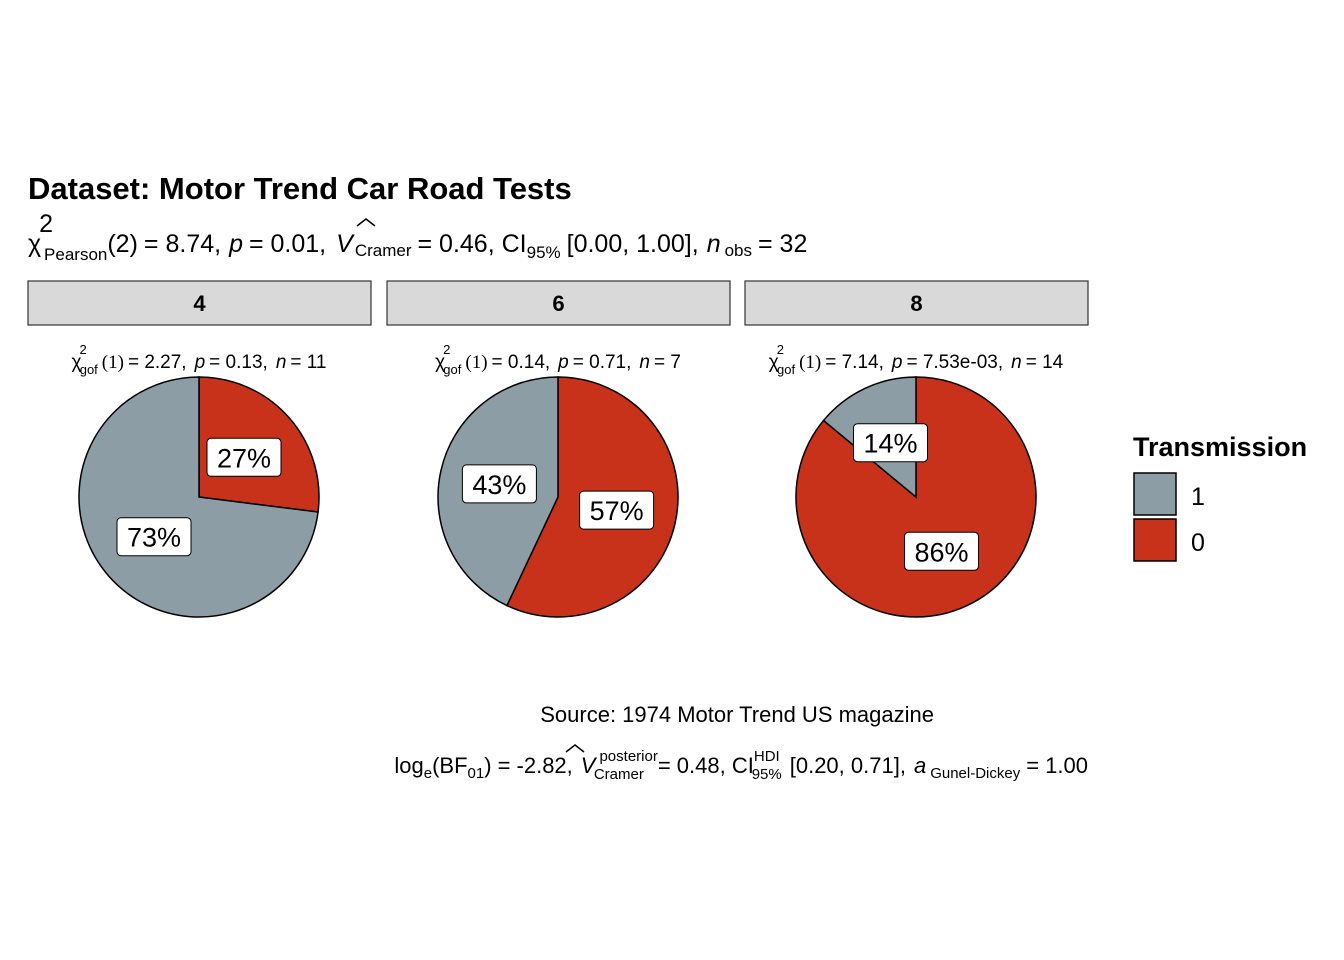 This screenshot has width=1344, height=960. I want to click on slice-label: 73%, so click(154, 538).